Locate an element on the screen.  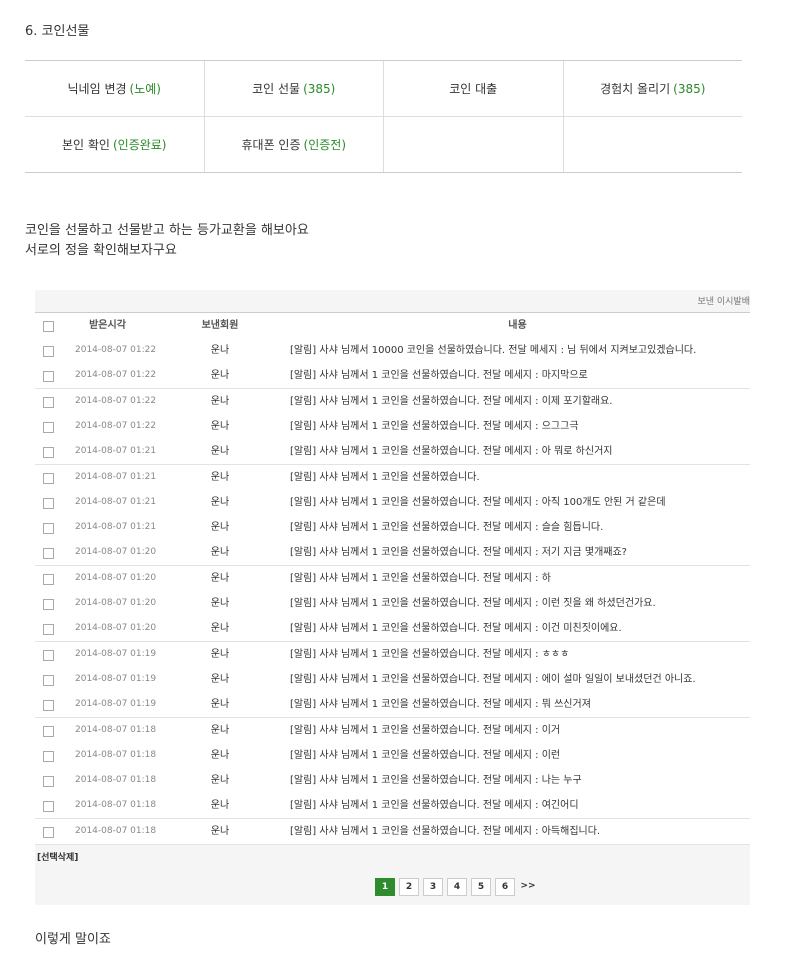
table-header: 받은시각 보낸회원 내용 is located at coordinates (392, 325).